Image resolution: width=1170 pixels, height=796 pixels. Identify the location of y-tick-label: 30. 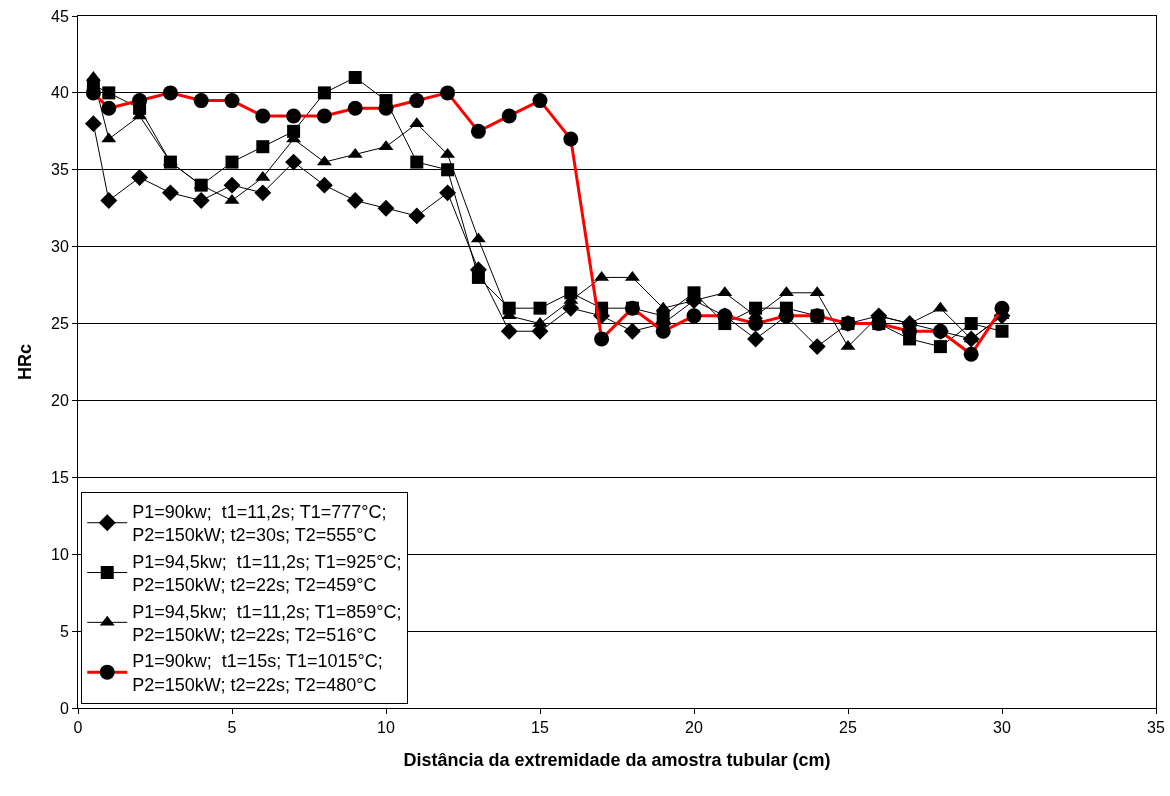
(60, 247).